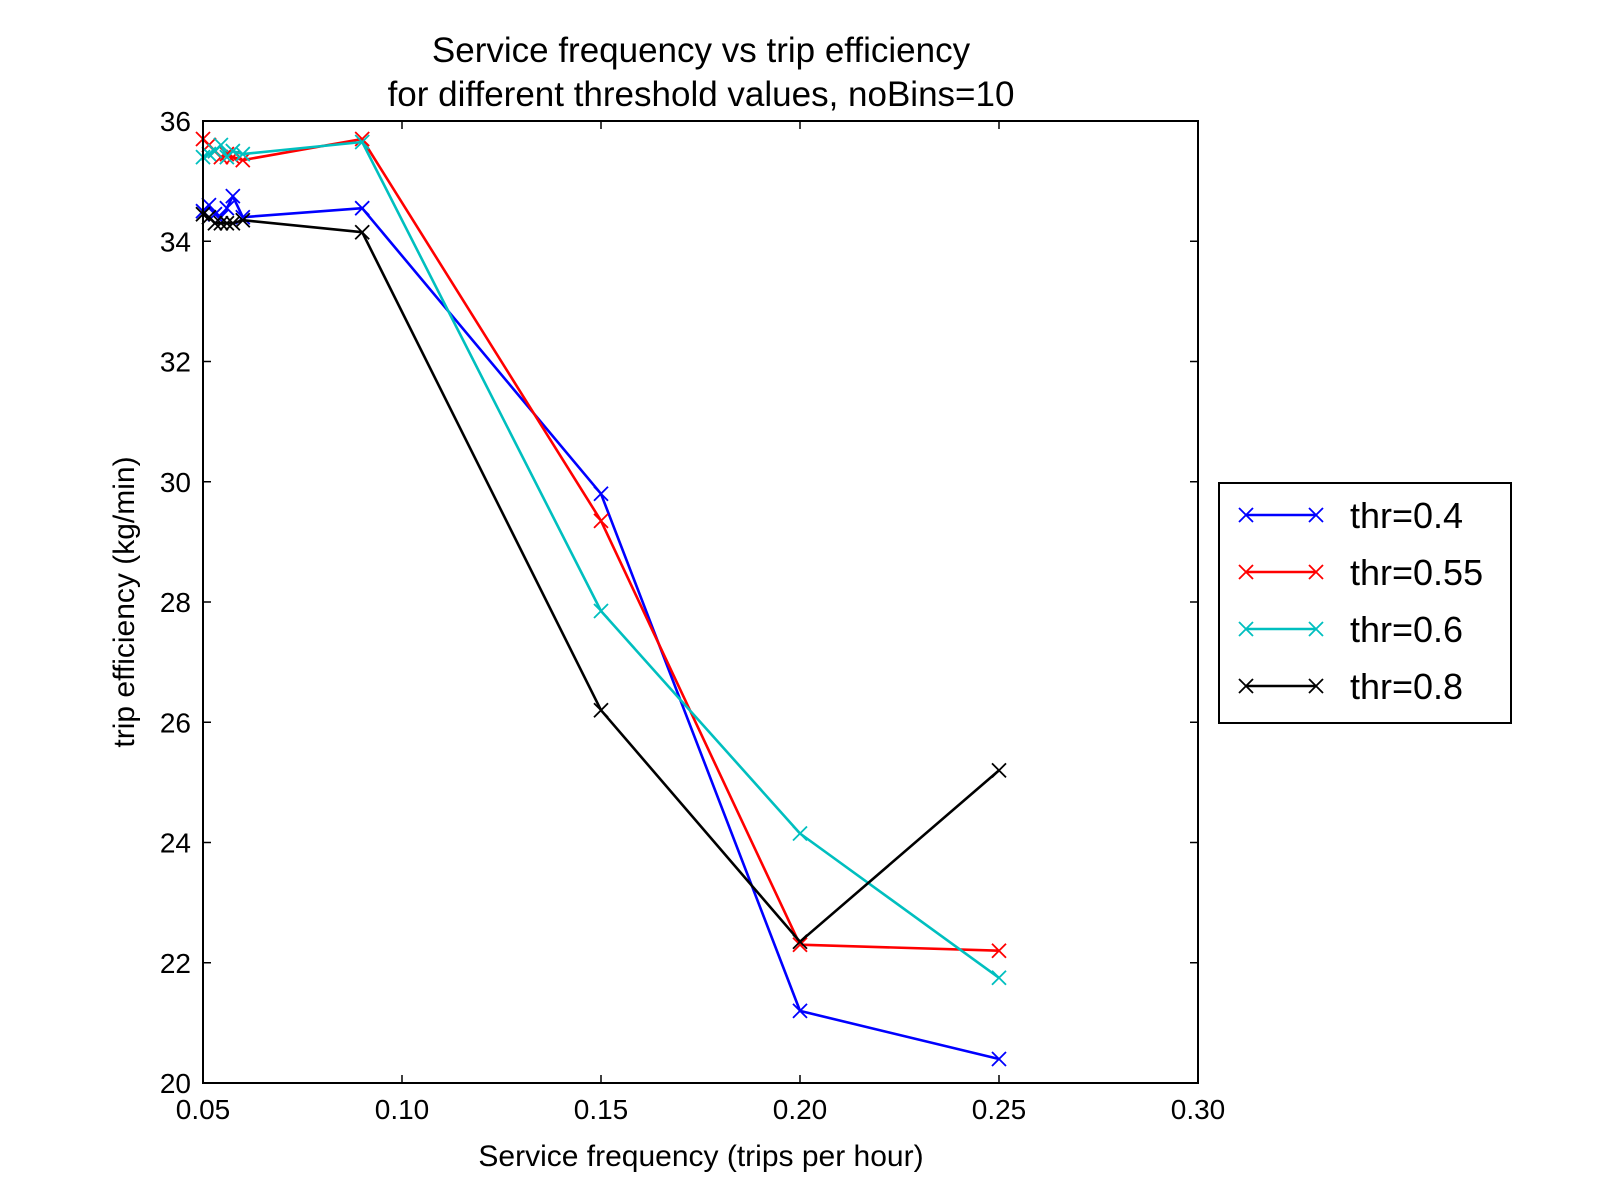 This screenshot has height=1200, width=1600. I want to click on legend: thr=0.4 thr=0.55 thr=0.6 thr=0.8, so click(1365, 603).